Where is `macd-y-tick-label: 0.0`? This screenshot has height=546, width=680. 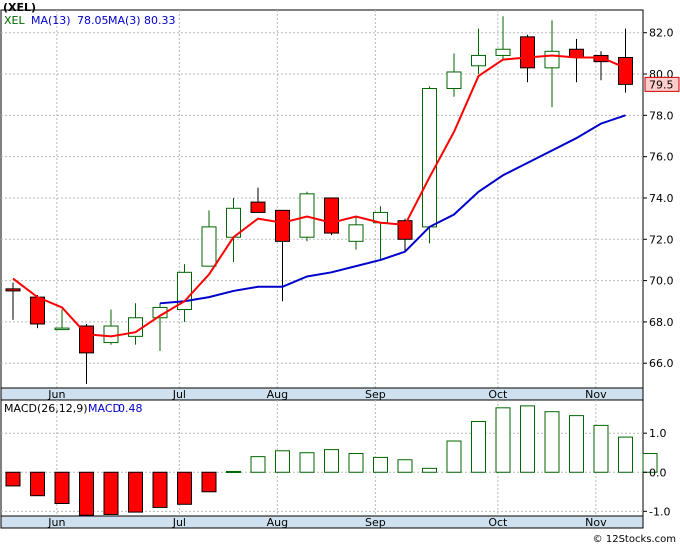
macd-y-tick-label: 0.0 is located at coordinates (658, 472).